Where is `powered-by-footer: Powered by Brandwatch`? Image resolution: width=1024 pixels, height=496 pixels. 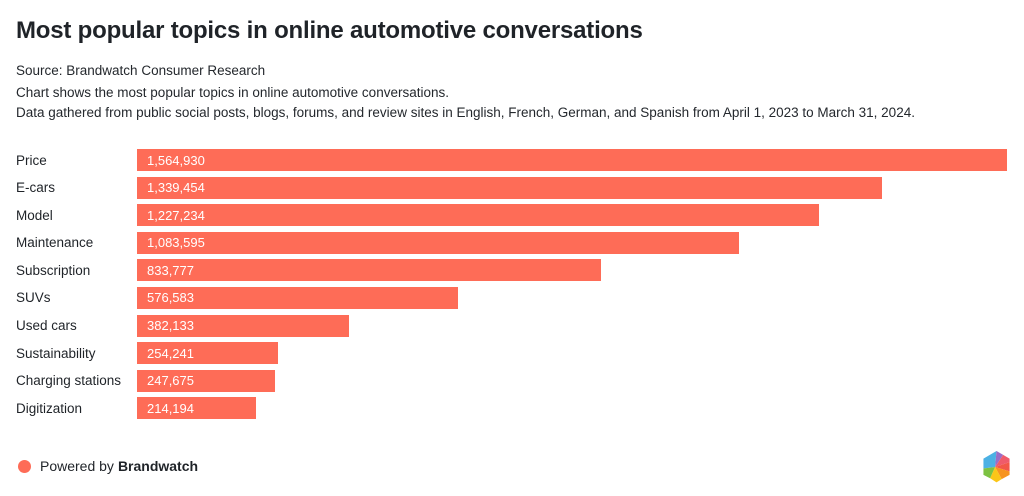
powered-by-footer: Powered by Brandwatch is located at coordinates (108, 466).